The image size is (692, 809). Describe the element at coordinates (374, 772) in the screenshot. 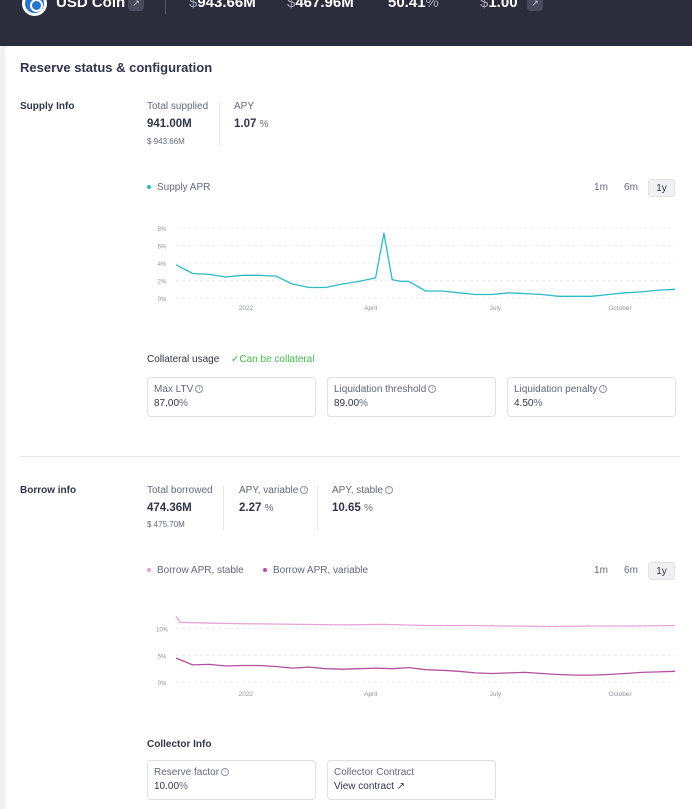

I see `collector-contract-label: Collector Contract` at that location.